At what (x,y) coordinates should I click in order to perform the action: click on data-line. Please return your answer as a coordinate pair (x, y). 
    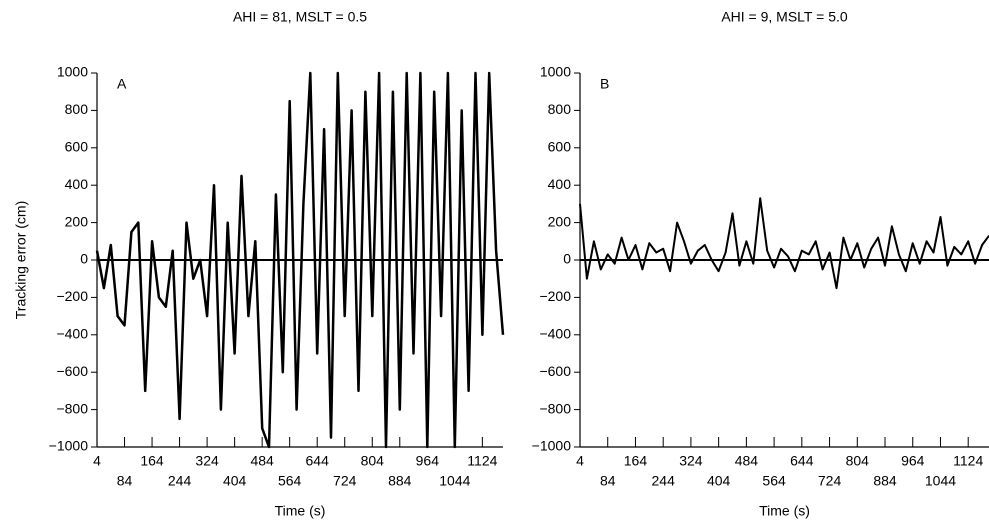
    Looking at the image, I should click on (784, 243).